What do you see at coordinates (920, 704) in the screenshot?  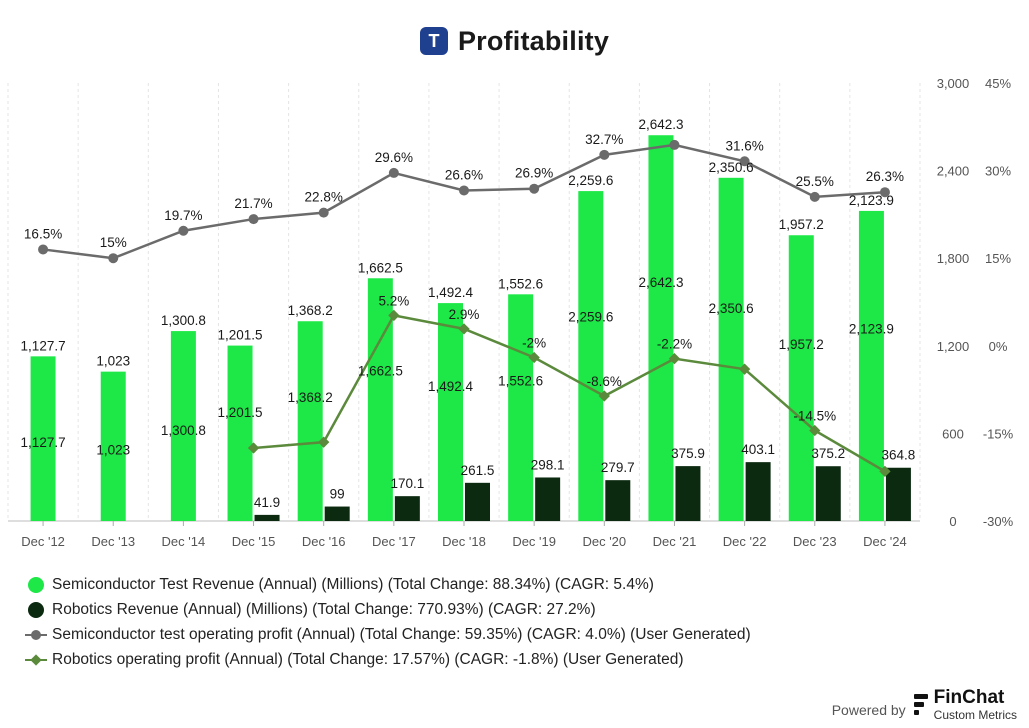 I see `finchat-logo-icon` at bounding box center [920, 704].